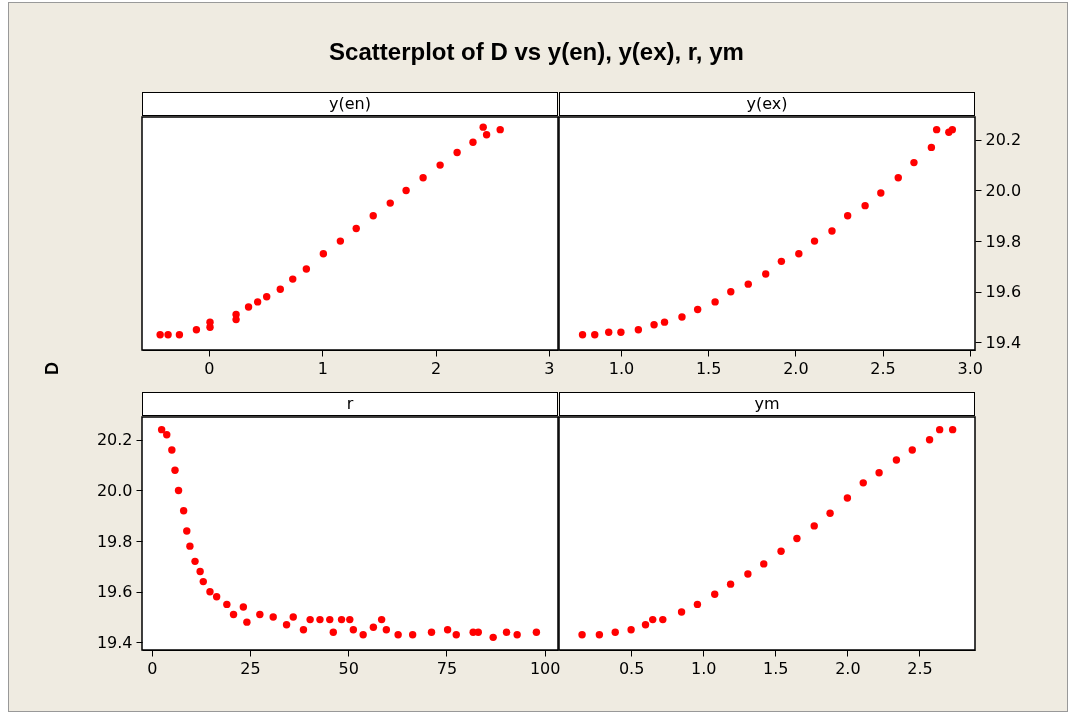  I want to click on x-tick-label: 25, so click(250, 668).